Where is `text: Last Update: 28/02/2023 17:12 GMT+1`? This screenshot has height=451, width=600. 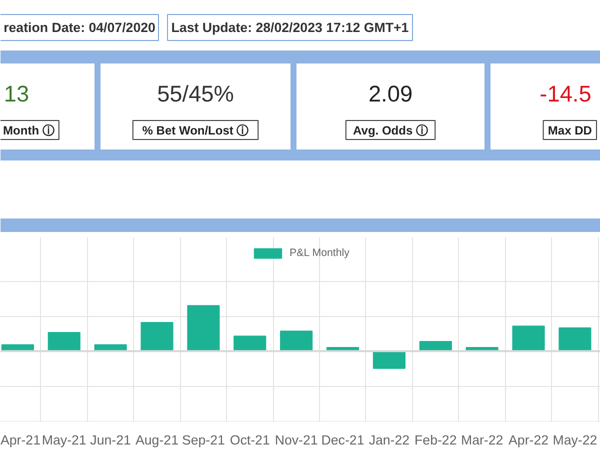 text: Last Update: 28/02/2023 17:12 GMT+1 is located at coordinates (290, 27).